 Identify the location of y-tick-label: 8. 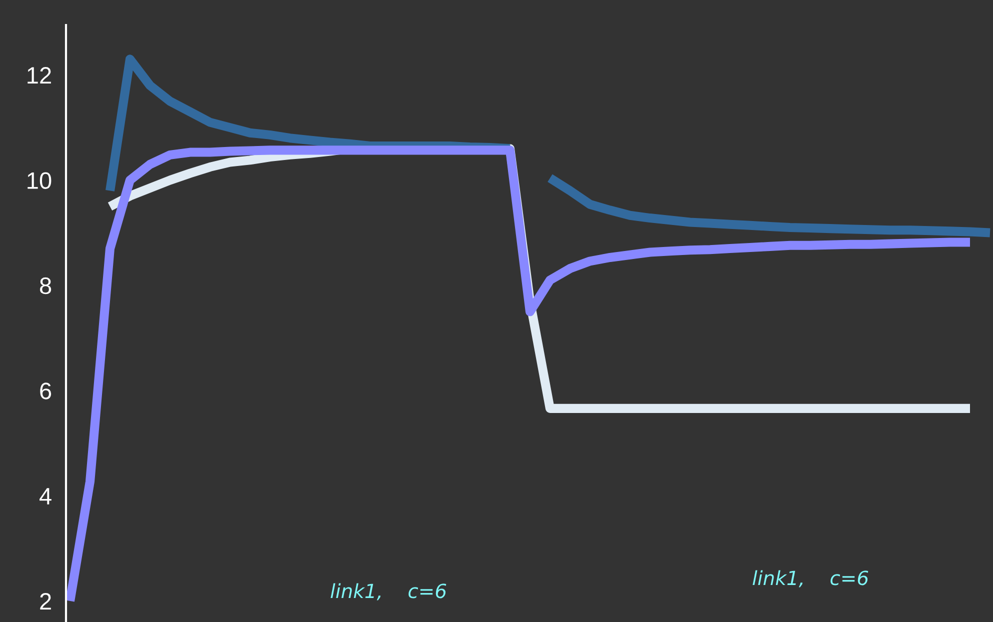
(46, 285).